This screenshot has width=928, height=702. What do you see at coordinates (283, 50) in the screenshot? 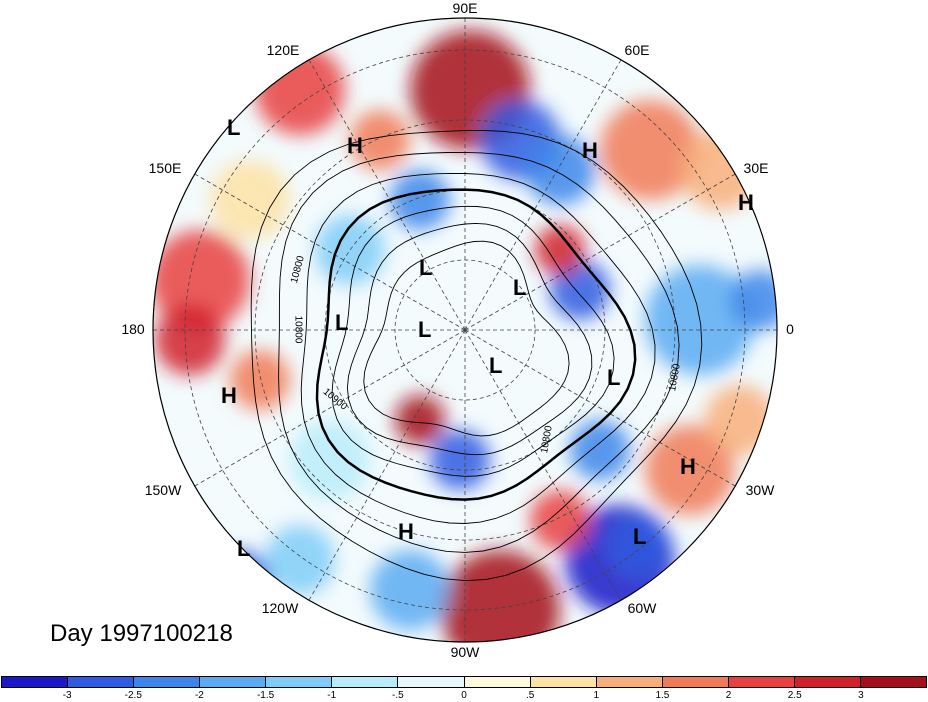
I see `longitude-label: 120E` at bounding box center [283, 50].